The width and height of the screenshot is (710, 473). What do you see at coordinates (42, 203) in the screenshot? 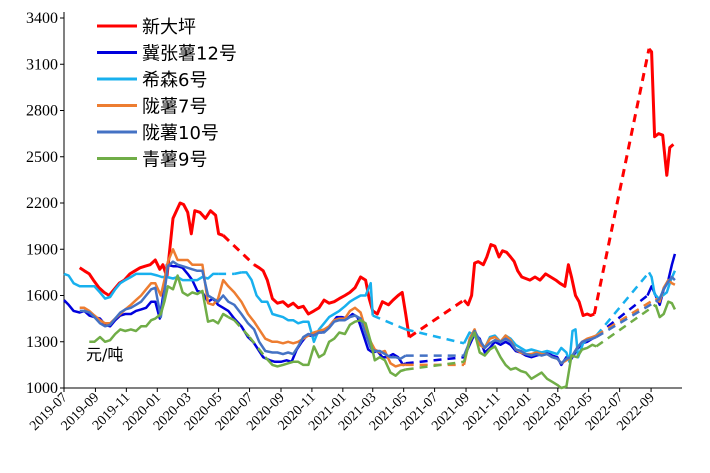
I see `y-tick-label: 2200` at bounding box center [42, 203].